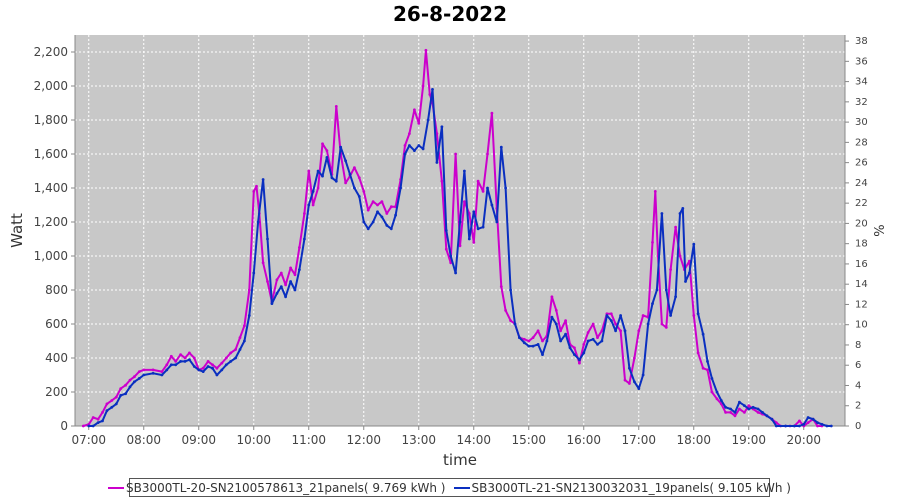  I want to click on y-tick-label: 1,600, so click(51, 154).